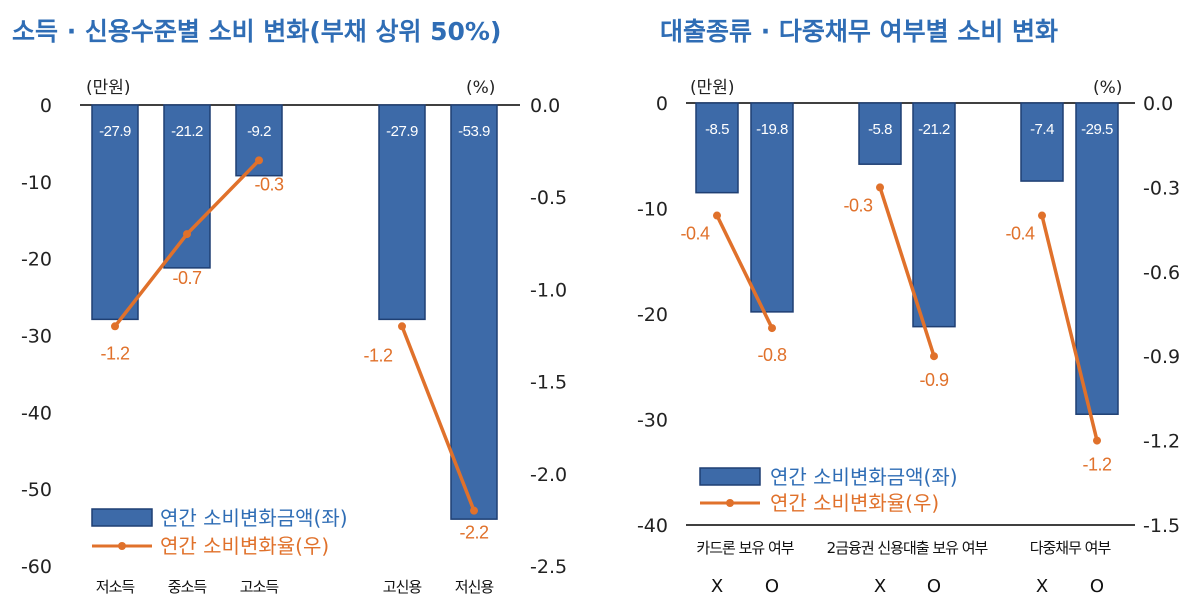 The width and height of the screenshot is (1195, 612). I want to click on right-tick-label: -0.5, so click(548, 198).